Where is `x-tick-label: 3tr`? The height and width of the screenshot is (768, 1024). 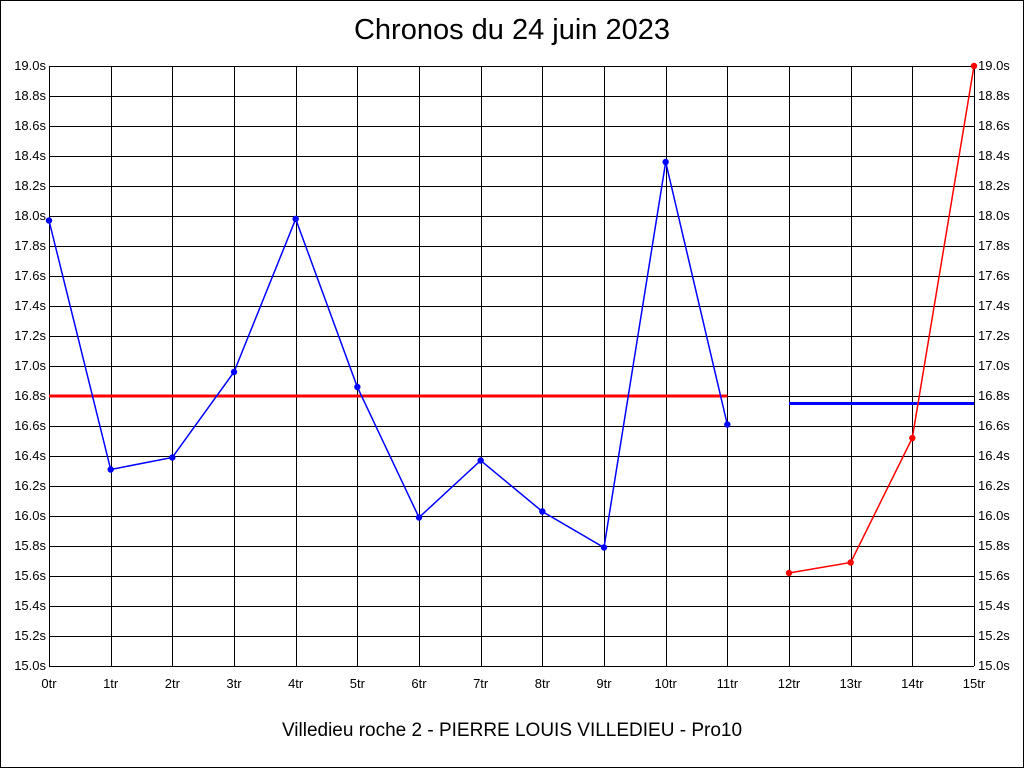
x-tick-label: 3tr is located at coordinates (234, 683).